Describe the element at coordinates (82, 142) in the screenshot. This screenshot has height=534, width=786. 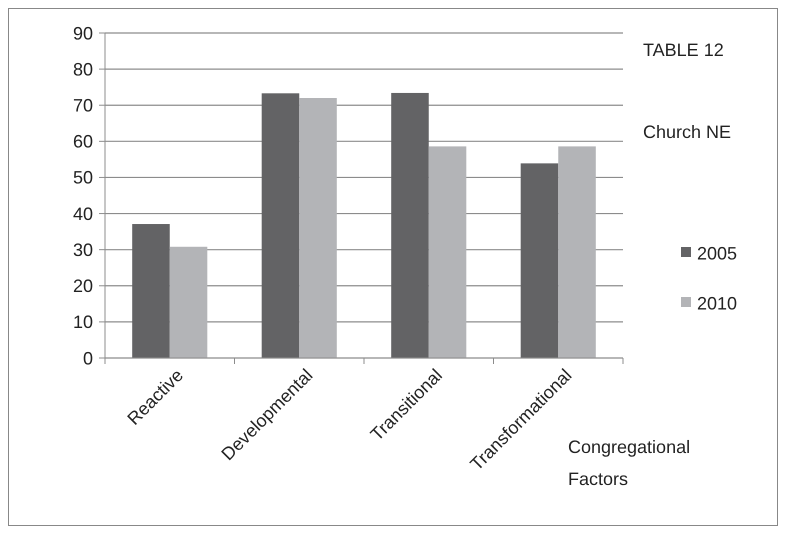
I see `y-tick-label: 60` at that location.